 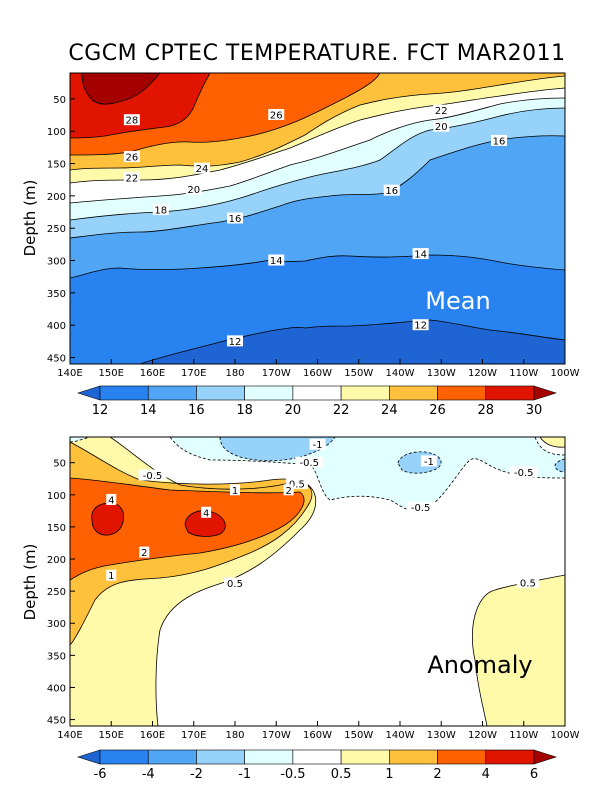 I want to click on mean-contour-label: 20, so click(x=193, y=190).